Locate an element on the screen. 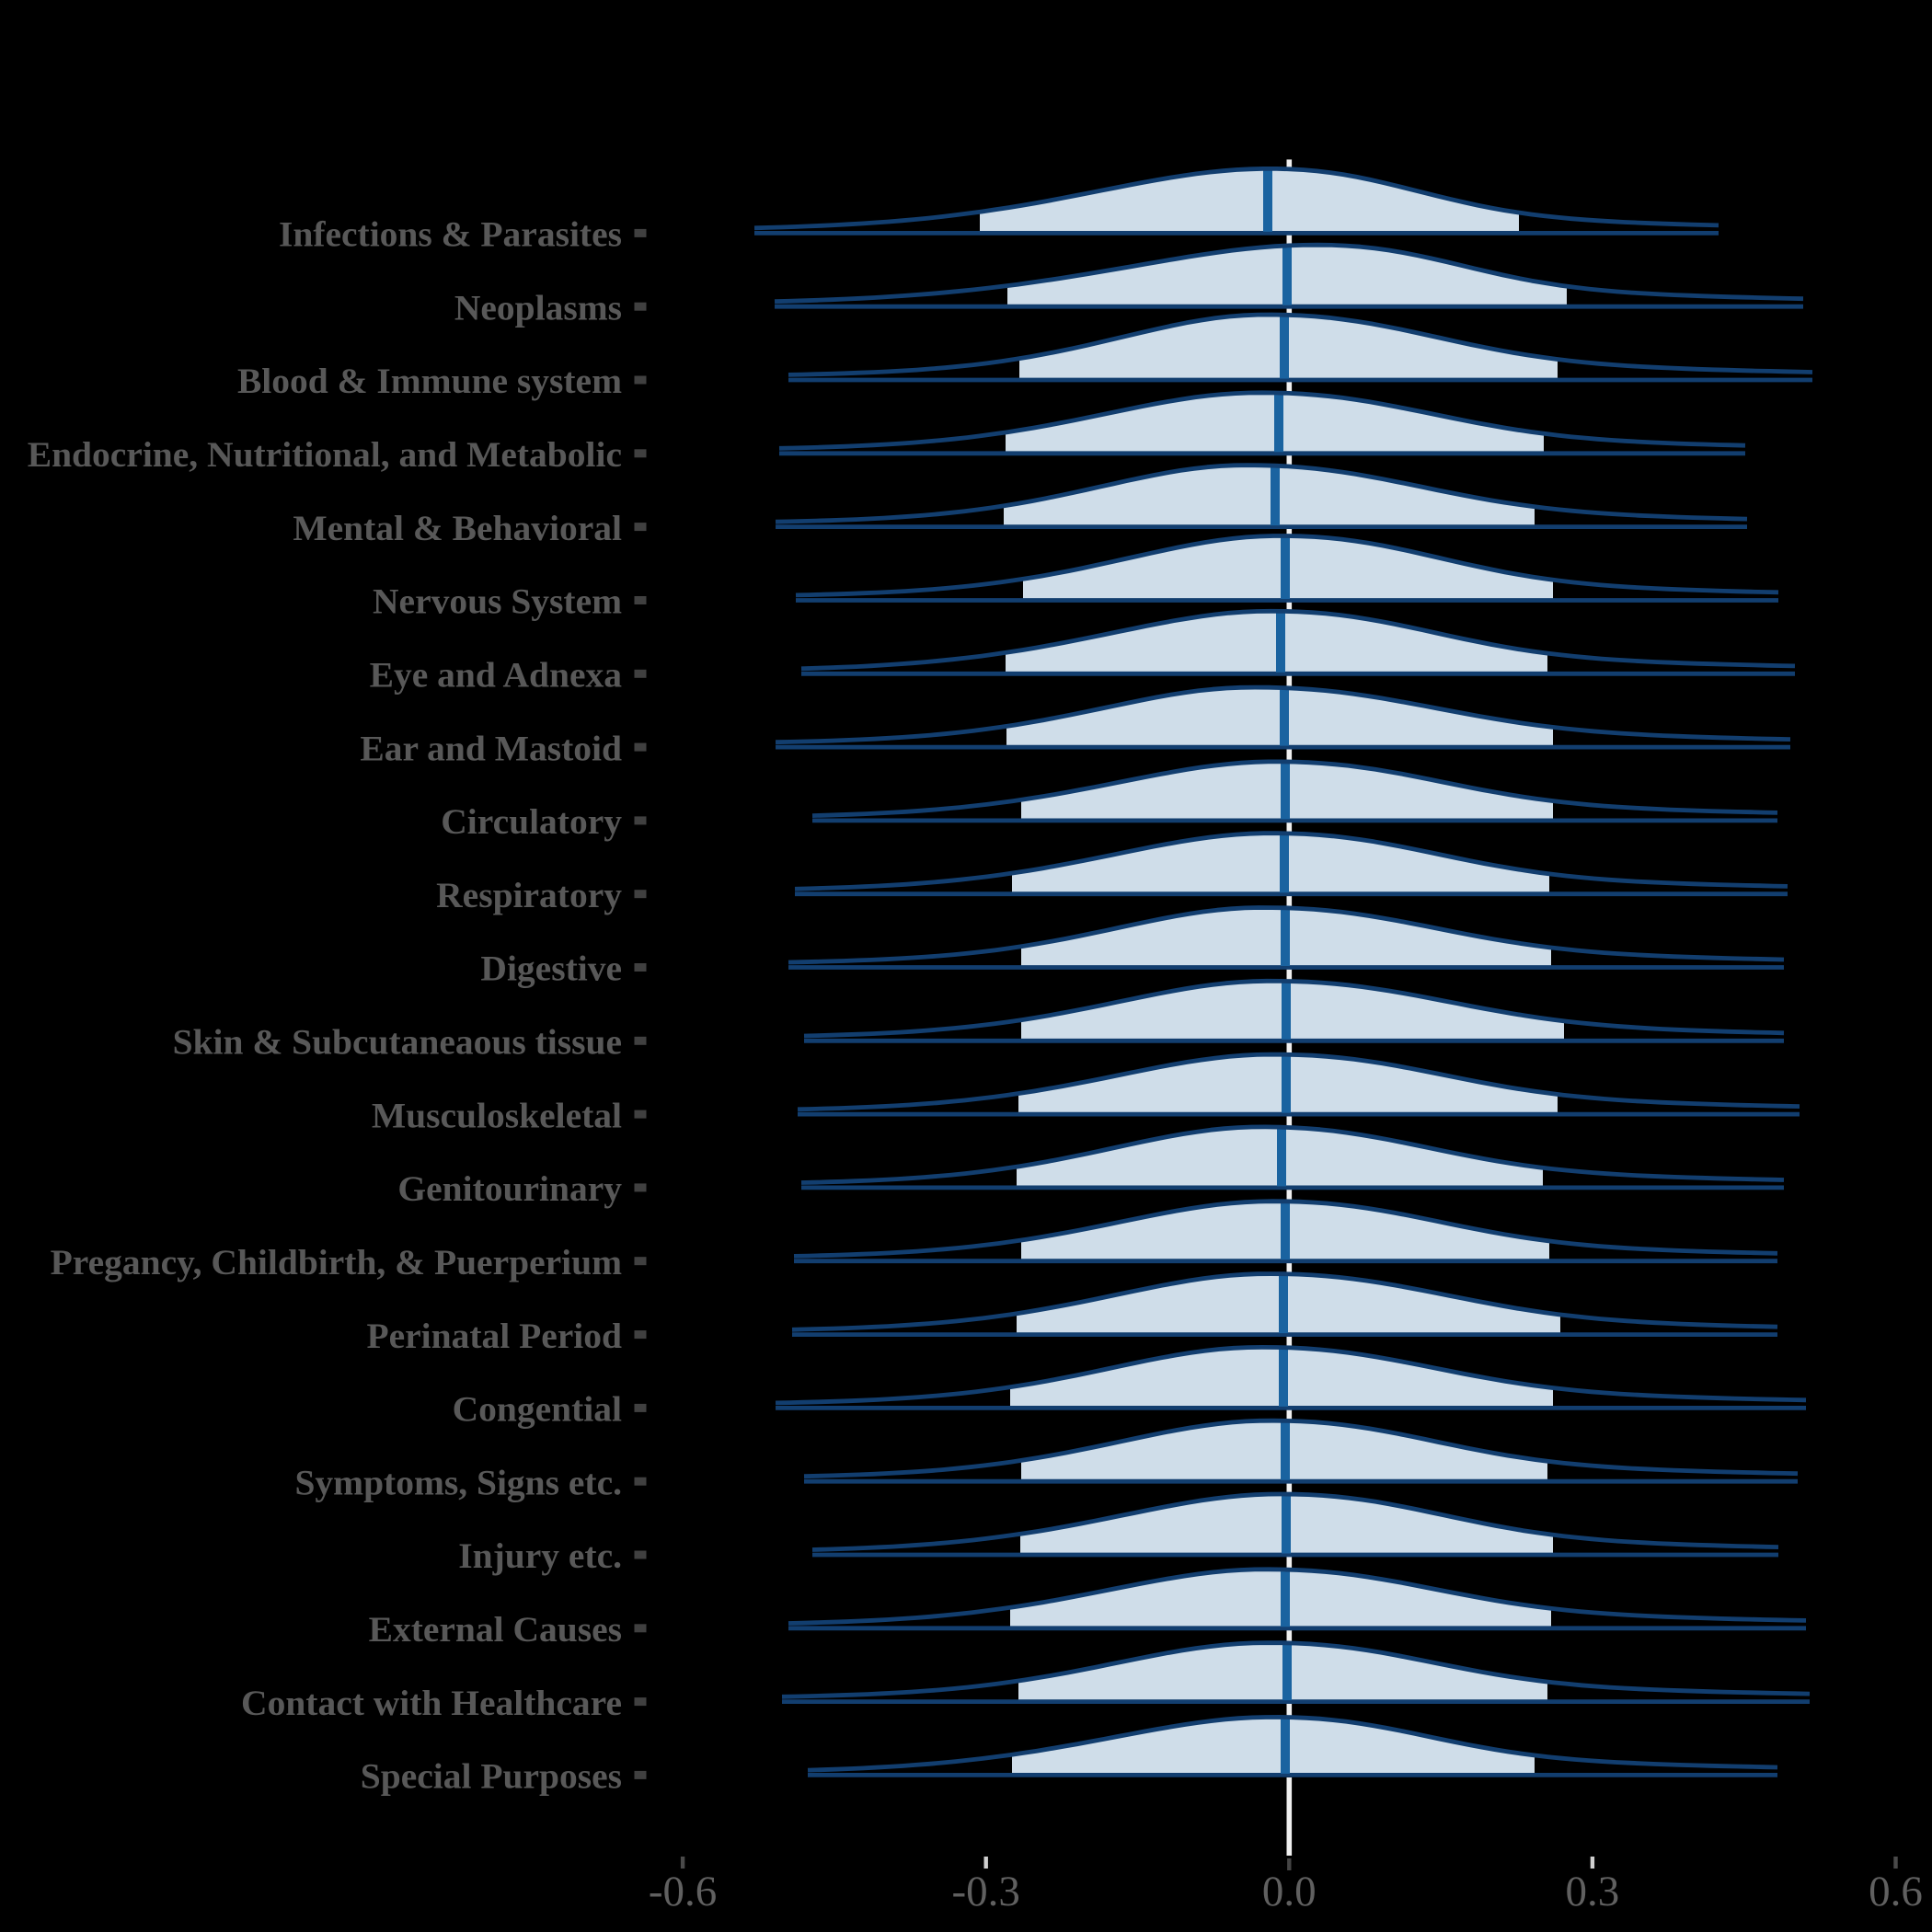 The image size is (1932, 1932). svg-text: 0.0 is located at coordinates (1289, 1891).